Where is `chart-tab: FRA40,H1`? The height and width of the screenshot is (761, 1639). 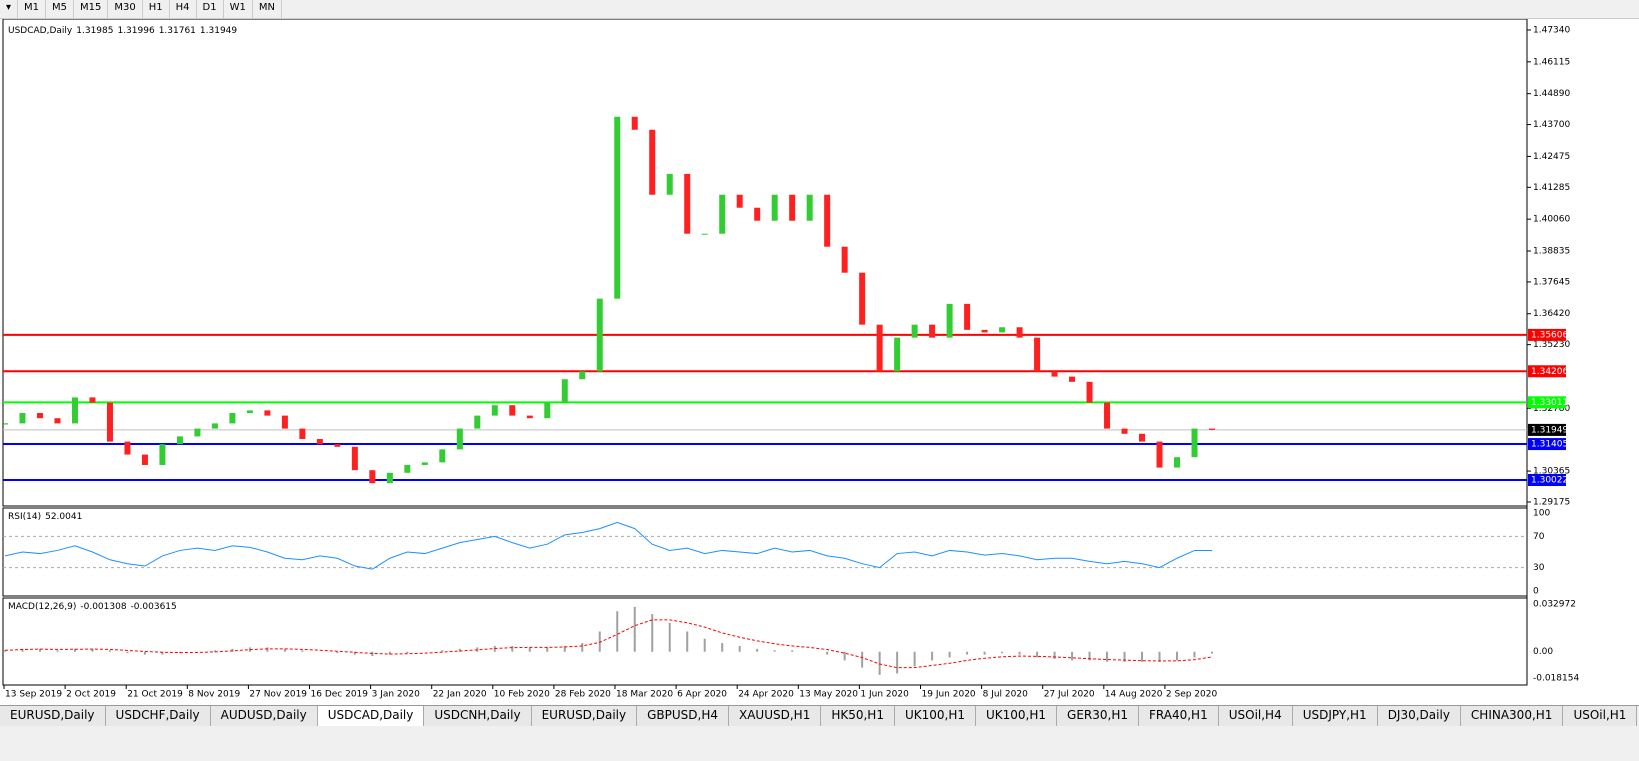 chart-tab: FRA40,H1 is located at coordinates (1179, 716).